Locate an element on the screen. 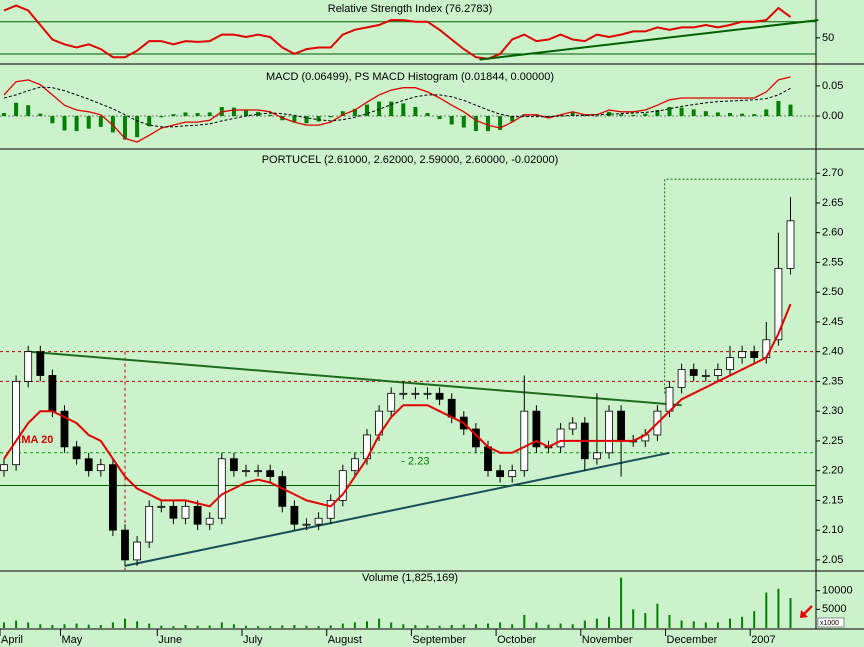 This screenshot has height=647, width=864. x-tick-label: May is located at coordinates (72, 640).